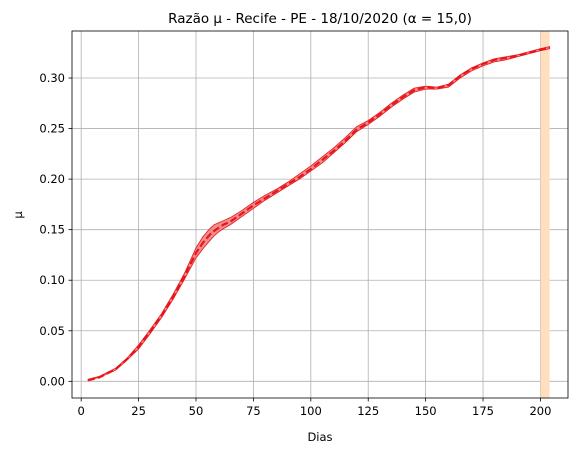 The height and width of the screenshot is (453, 576). What do you see at coordinates (426, 411) in the screenshot?
I see `x-tick-label: 150` at bounding box center [426, 411].